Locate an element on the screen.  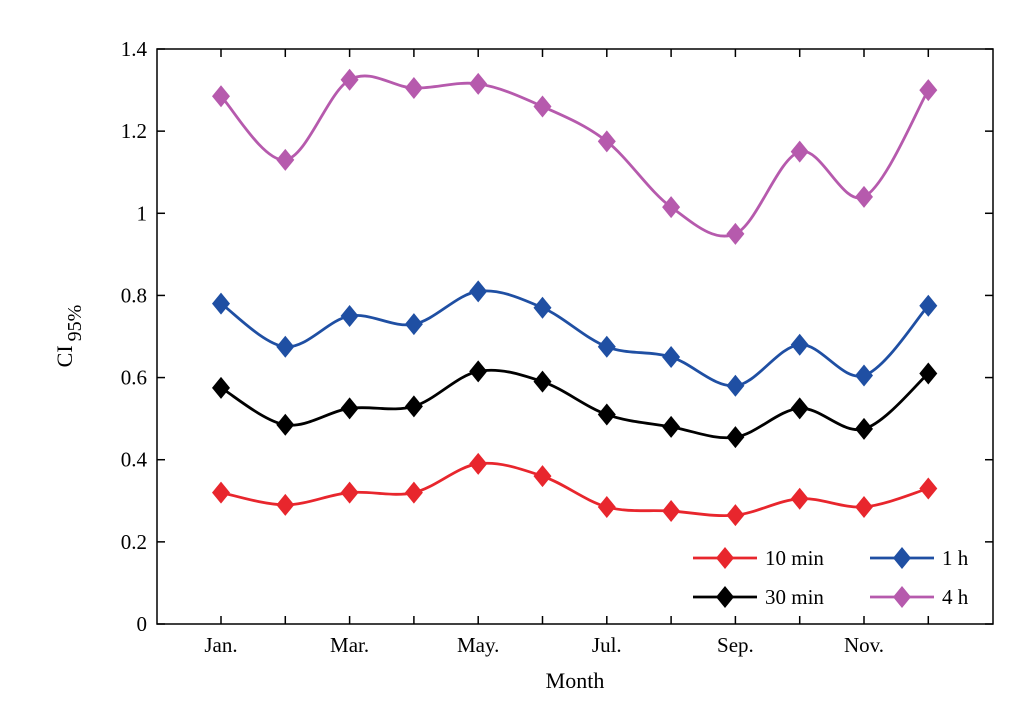
legend-item-10-min: 10 min is located at coordinates (758, 558).